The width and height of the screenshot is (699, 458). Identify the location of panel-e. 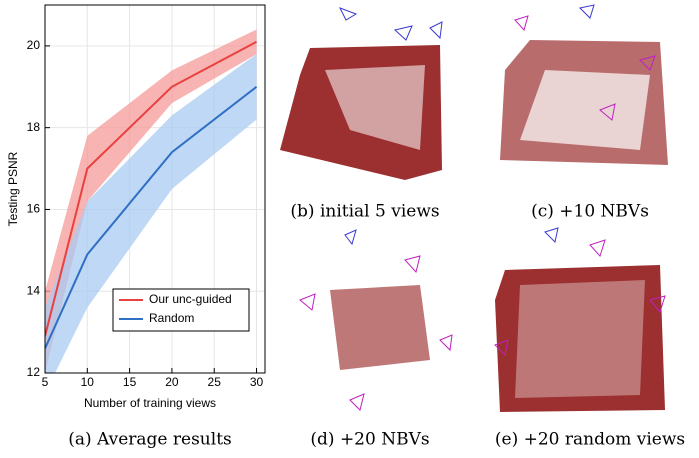
(580, 319).